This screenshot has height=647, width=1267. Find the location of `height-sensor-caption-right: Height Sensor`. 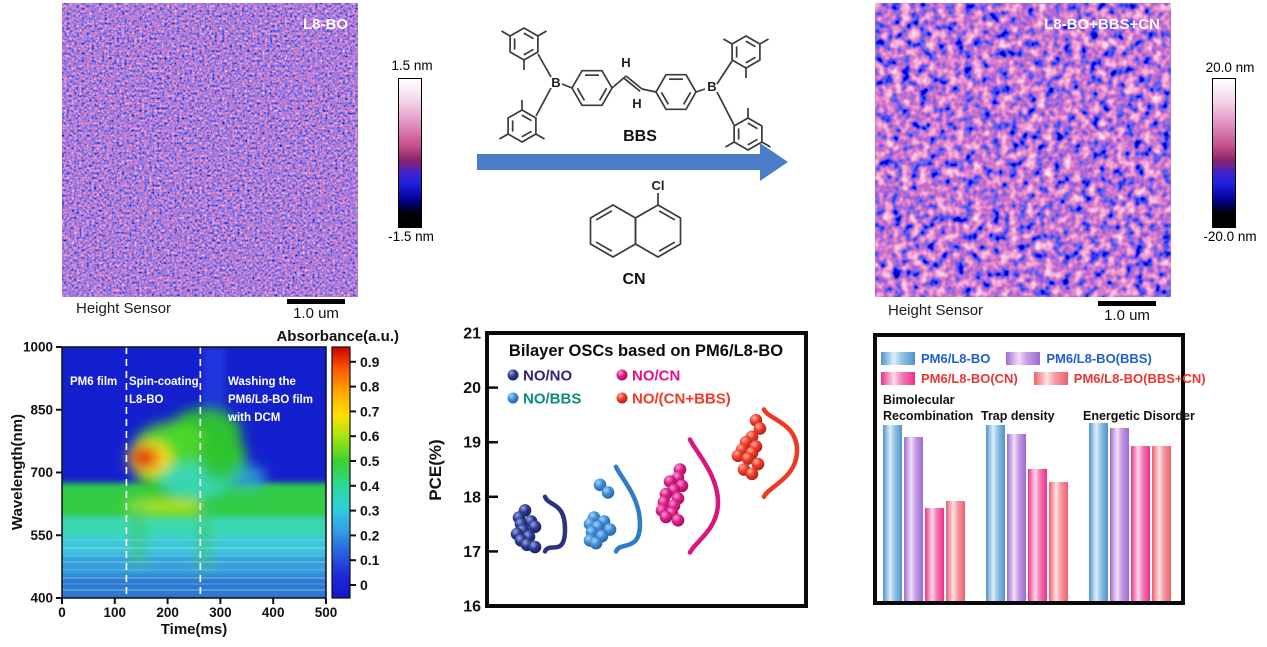

height-sensor-caption-right: Height Sensor is located at coordinates (936, 310).